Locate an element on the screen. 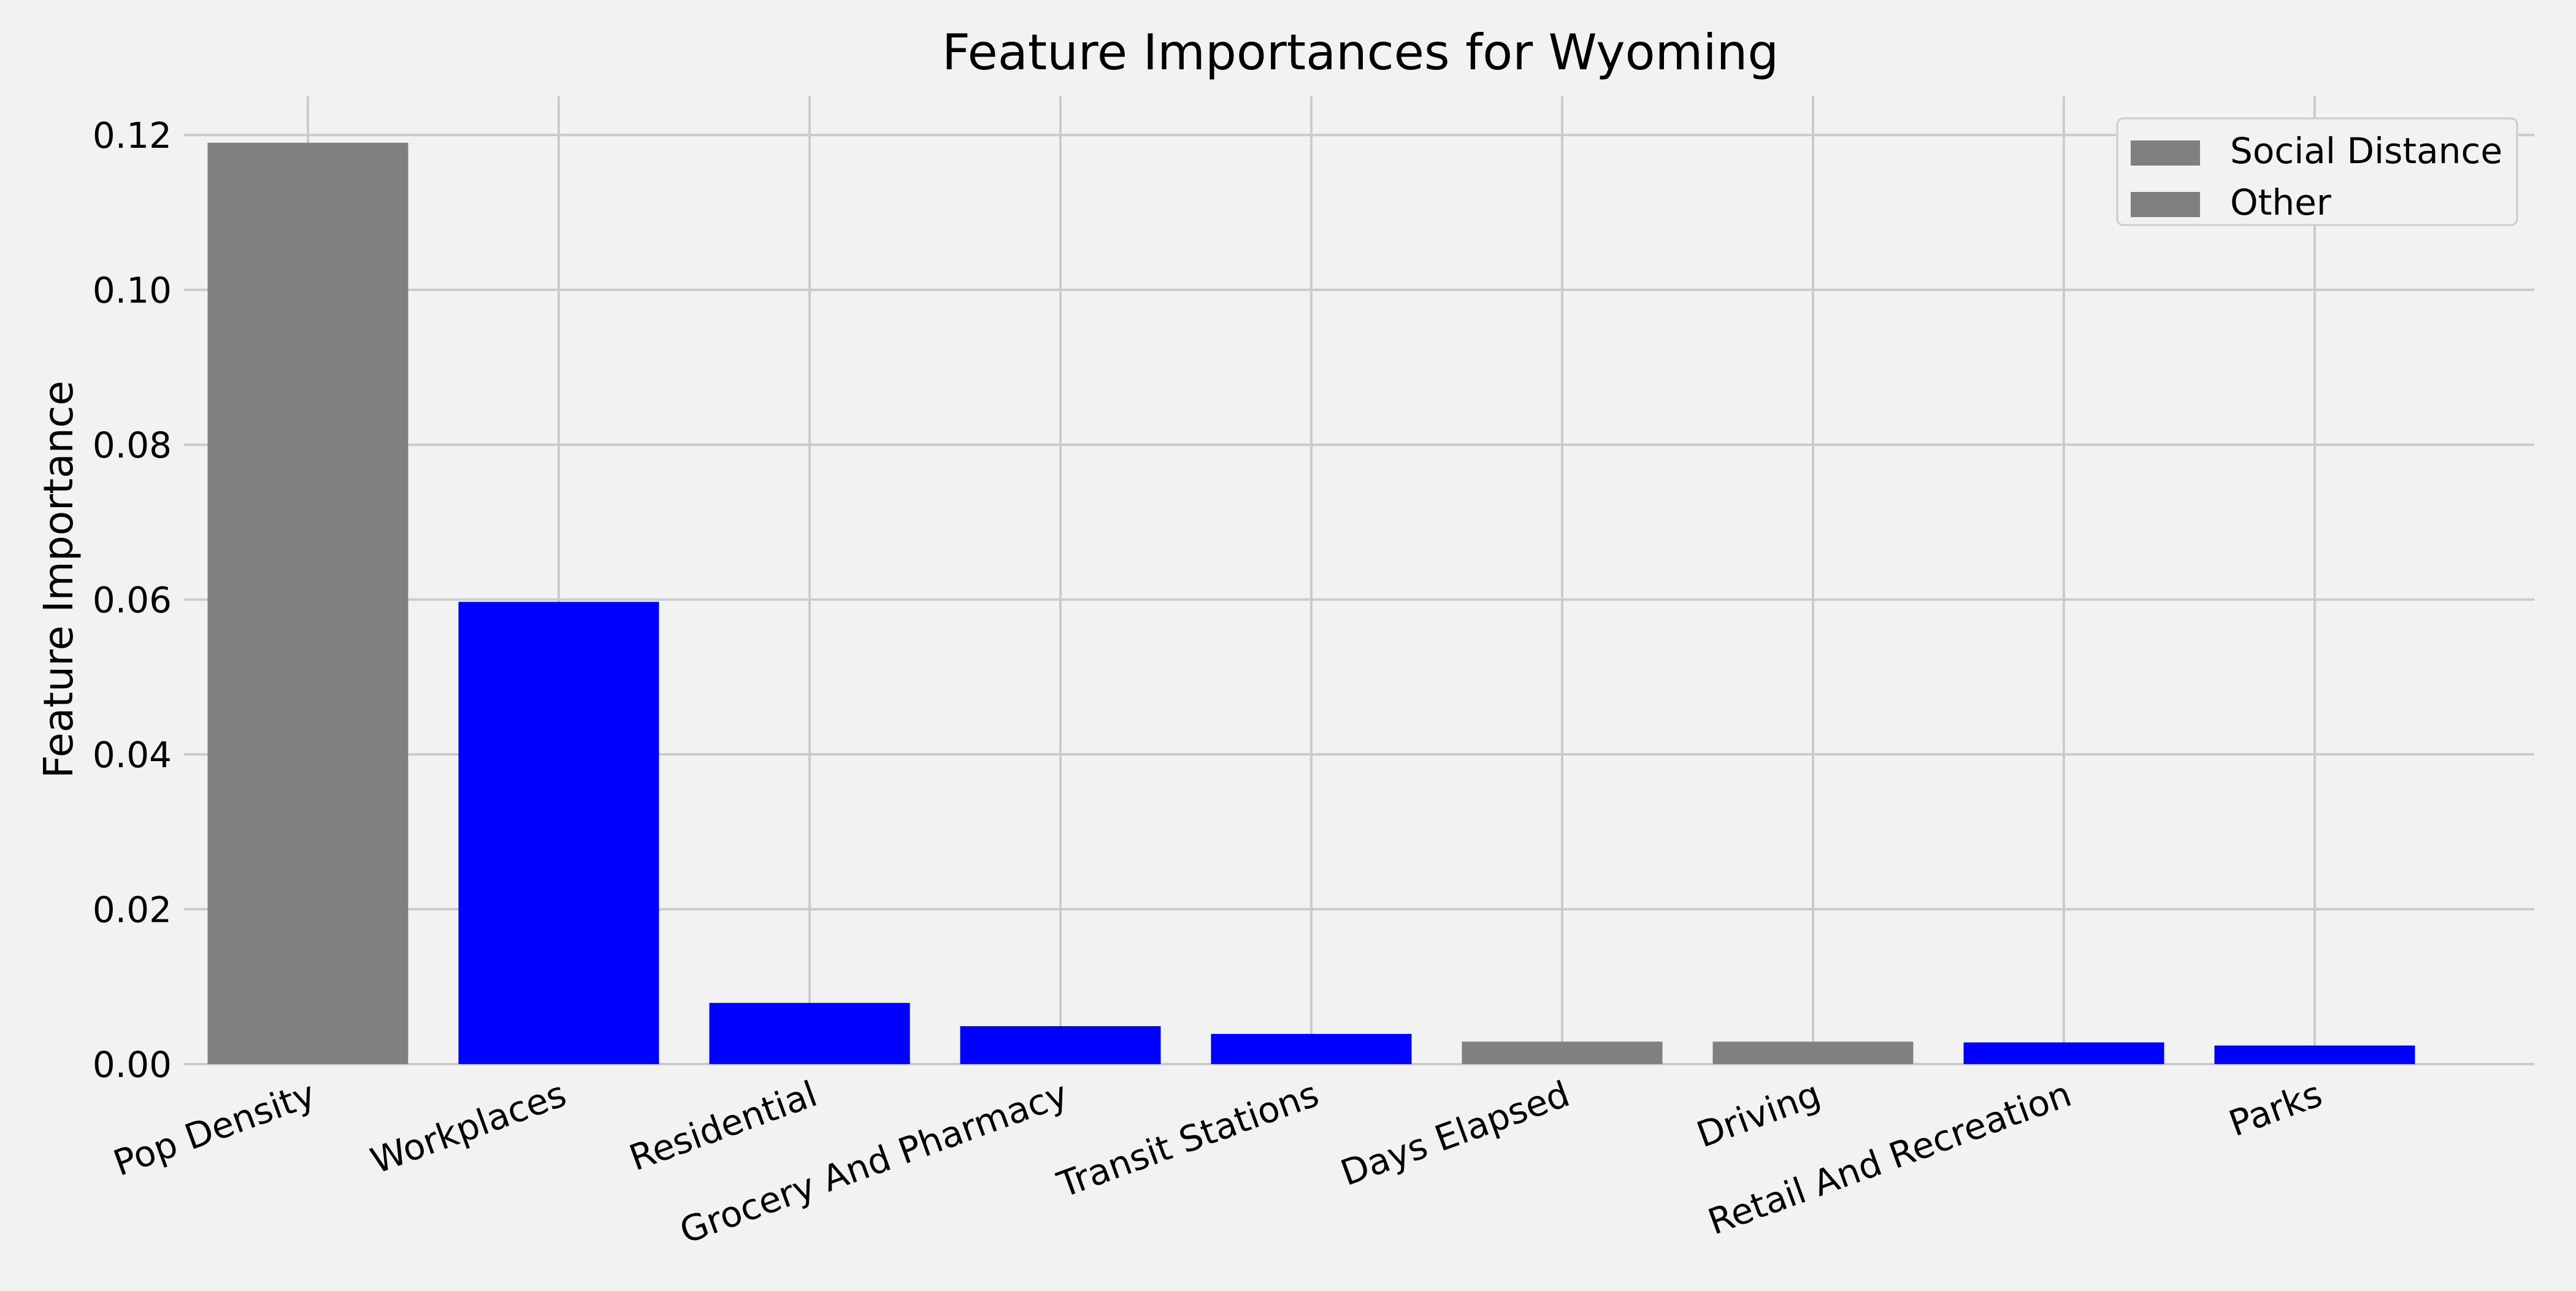 This screenshot has width=2576, height=1291. legend-label: Other is located at coordinates (2280, 202).